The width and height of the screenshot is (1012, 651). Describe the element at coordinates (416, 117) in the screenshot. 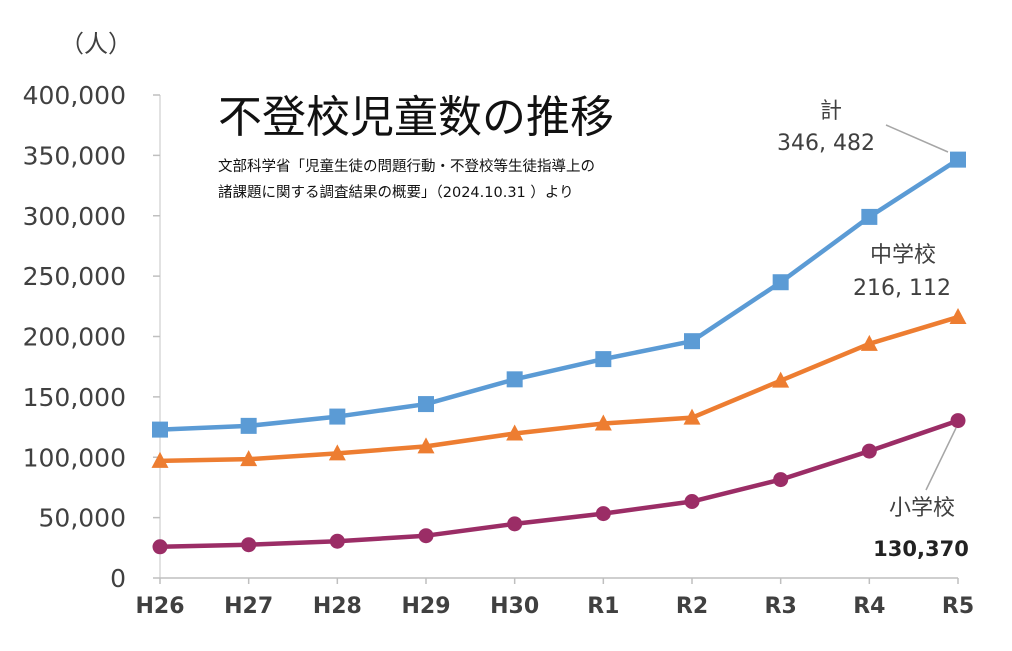

I see `chart-title: 不登校児童数の推移` at that location.